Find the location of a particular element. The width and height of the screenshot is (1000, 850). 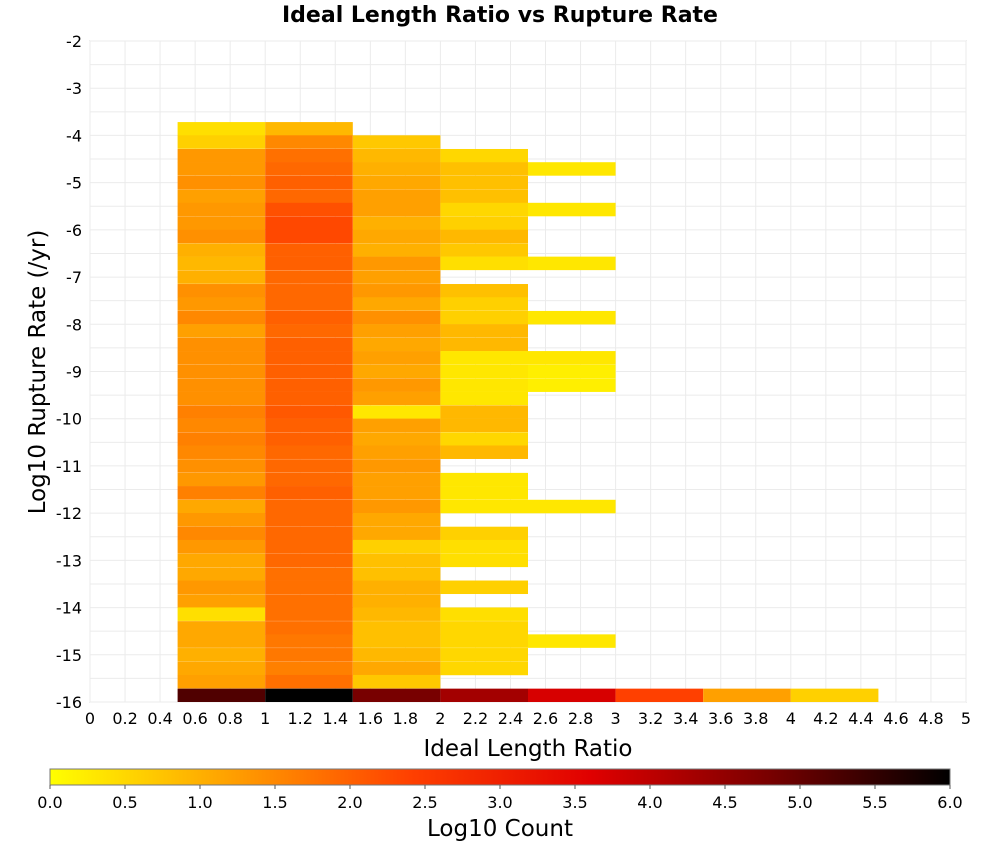

x-tick-label: 0 is located at coordinates (90, 718).